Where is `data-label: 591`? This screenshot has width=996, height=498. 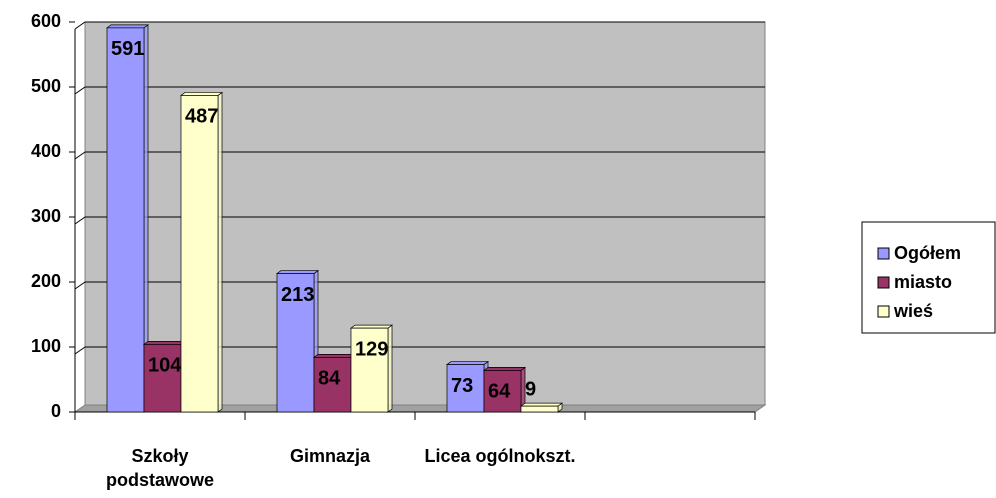
data-label: 591 is located at coordinates (127, 49).